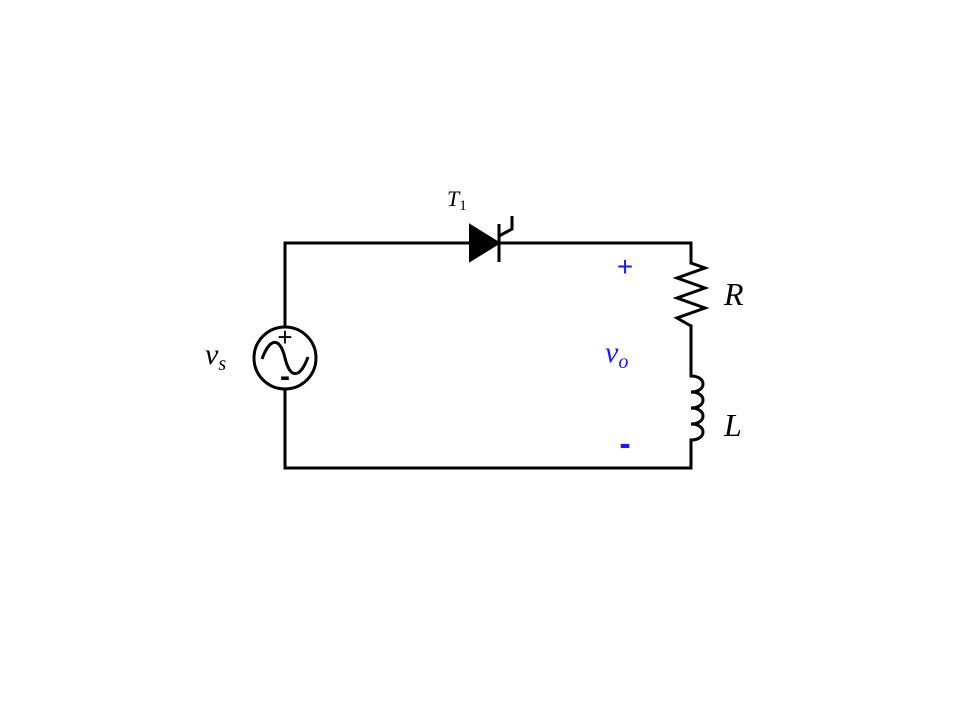 This screenshot has width=960, height=720. Describe the element at coordinates (212, 354) in the screenshot. I see `source-voltage-main: v` at that location.